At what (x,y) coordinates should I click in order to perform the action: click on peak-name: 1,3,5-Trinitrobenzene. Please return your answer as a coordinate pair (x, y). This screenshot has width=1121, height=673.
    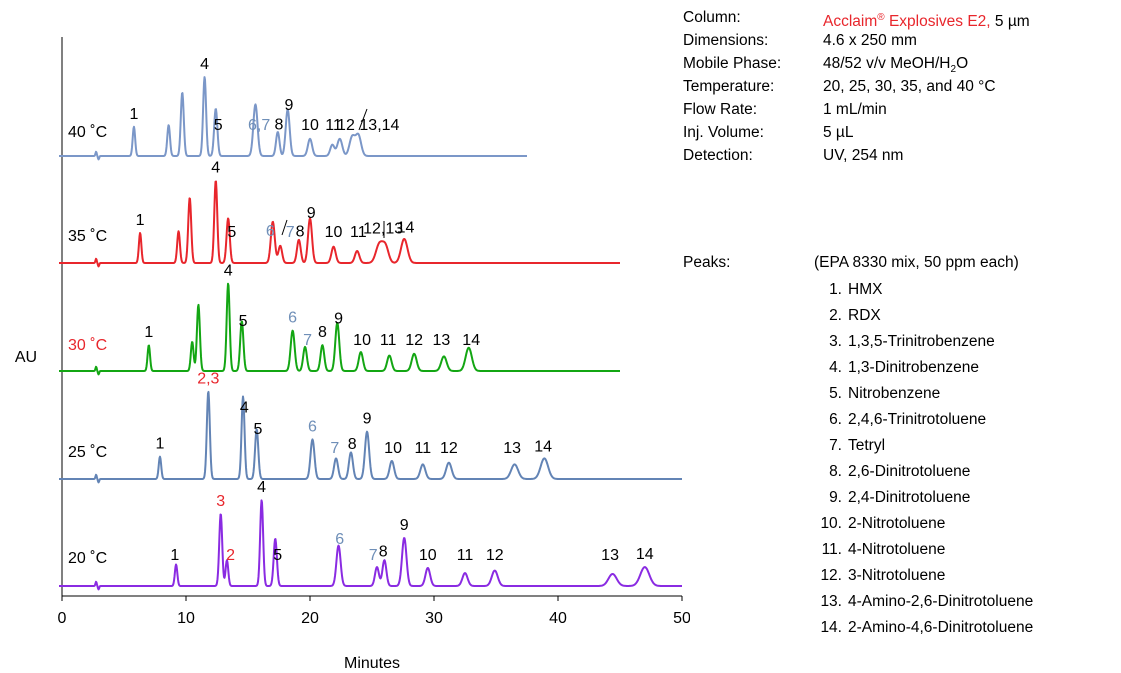
    Looking at the image, I should click on (921, 341).